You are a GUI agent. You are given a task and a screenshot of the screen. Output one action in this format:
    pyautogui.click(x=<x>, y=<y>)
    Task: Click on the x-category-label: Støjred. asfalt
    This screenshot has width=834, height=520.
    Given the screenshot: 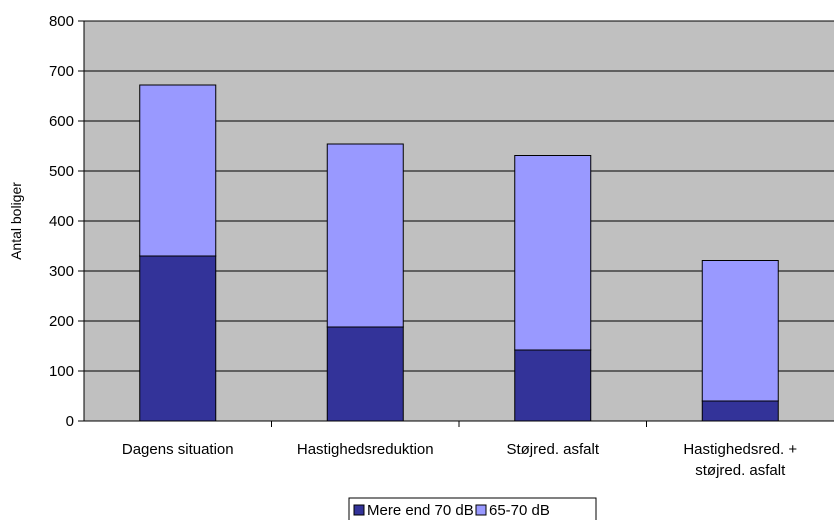 What is the action you would take?
    pyautogui.click(x=552, y=449)
    